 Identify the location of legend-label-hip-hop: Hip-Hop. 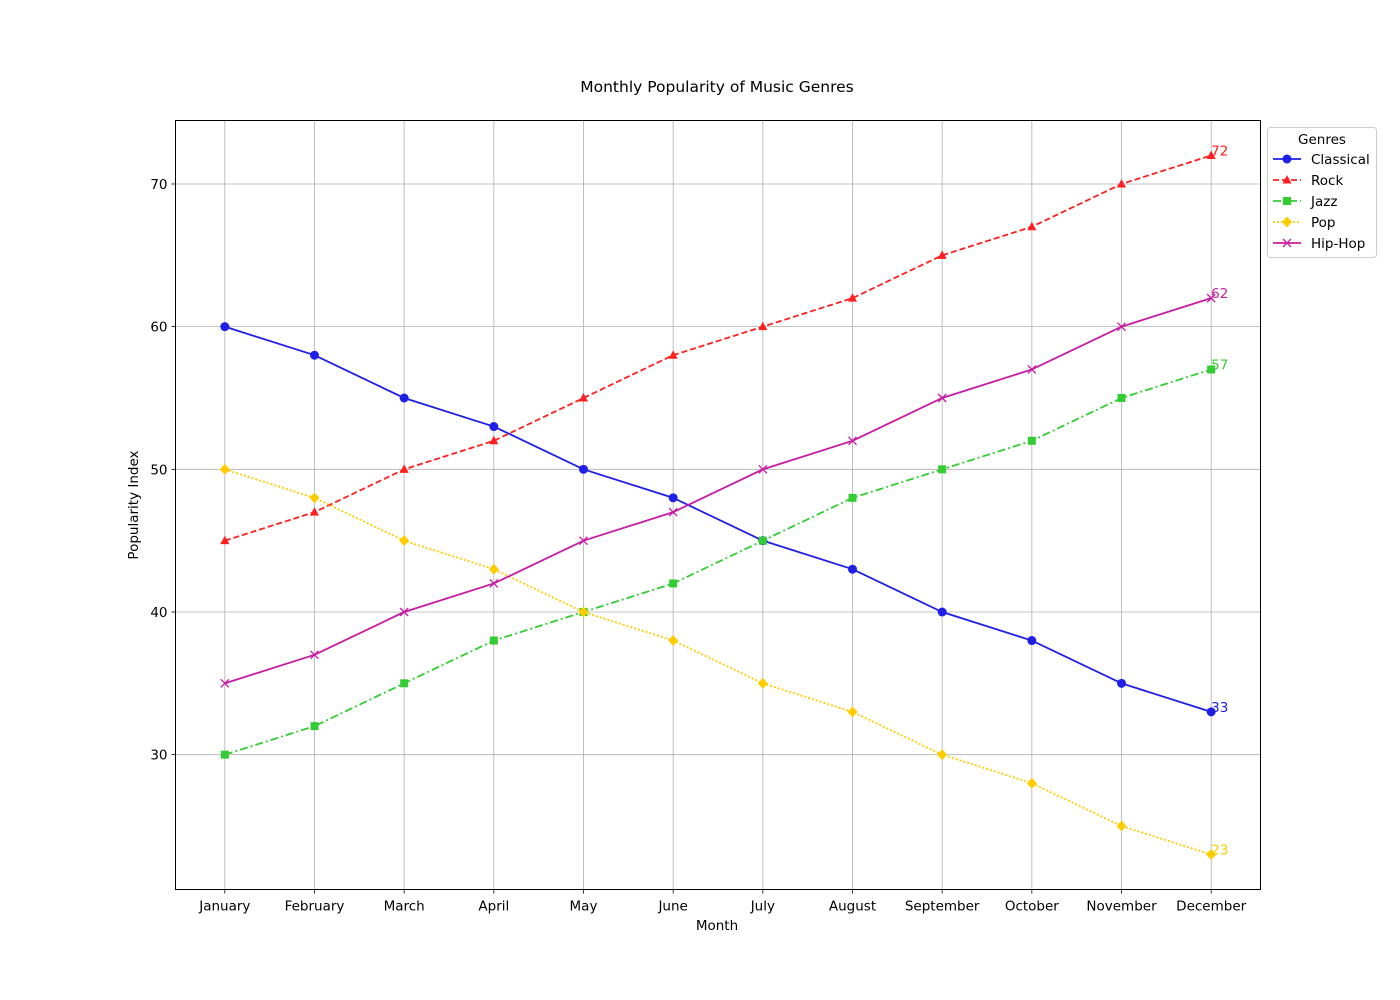
(1338, 244).